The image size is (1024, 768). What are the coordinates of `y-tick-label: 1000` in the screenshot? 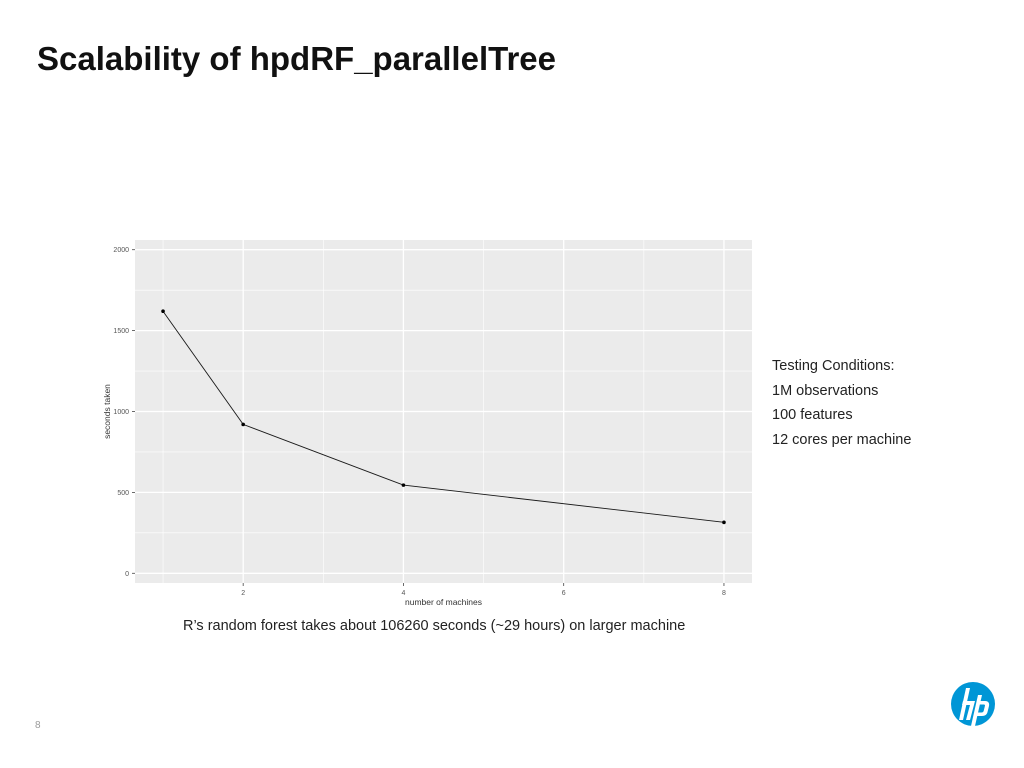 It's located at (121, 412).